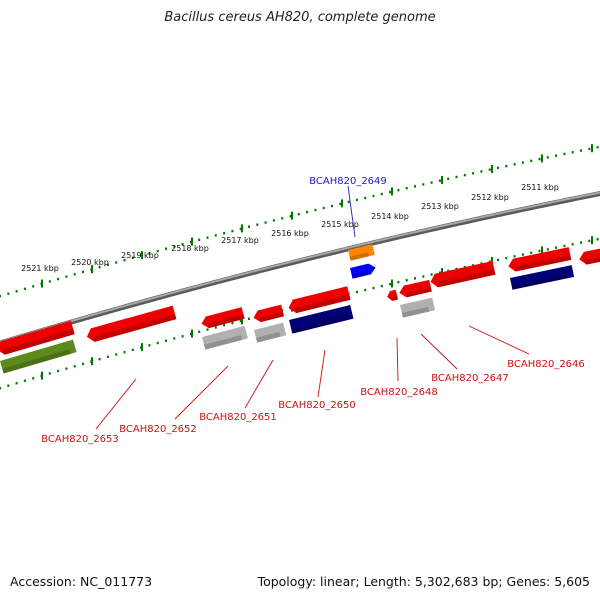 This screenshot has width=600, height=600. I want to click on gene-red-upper-b, so click(589, 256).